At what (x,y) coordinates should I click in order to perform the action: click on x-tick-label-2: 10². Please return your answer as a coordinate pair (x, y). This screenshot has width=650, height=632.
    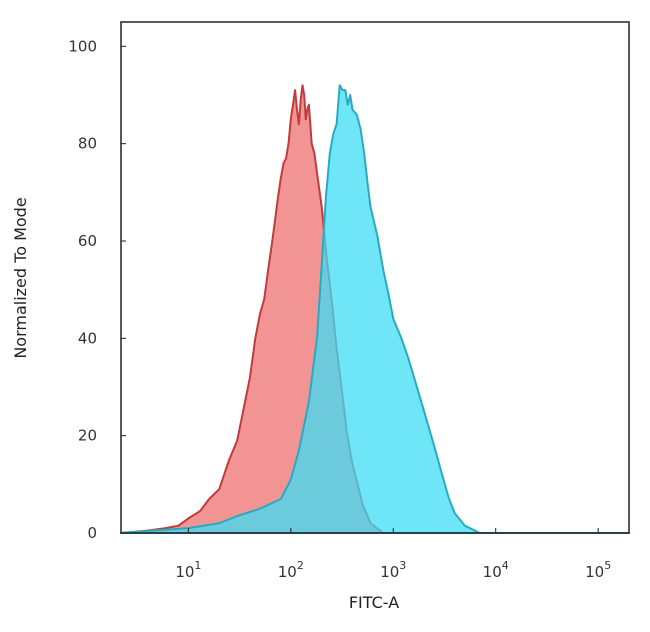
    Looking at the image, I should click on (291, 570).